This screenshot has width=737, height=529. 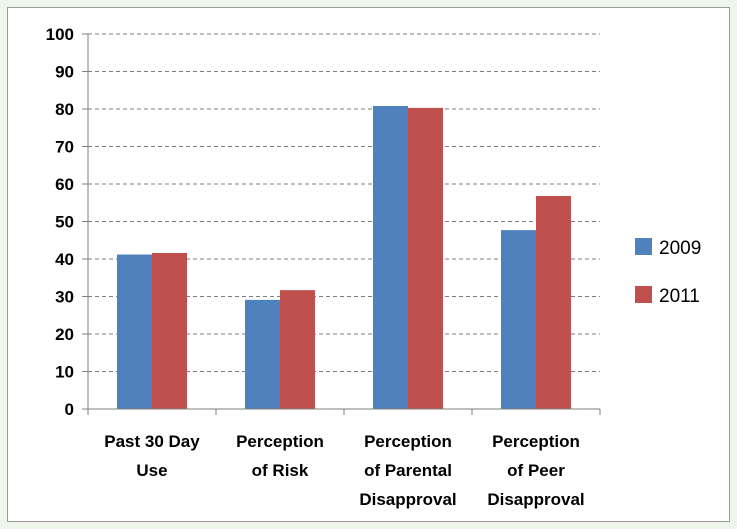 I want to click on legend-label: 2011, so click(x=679, y=296).